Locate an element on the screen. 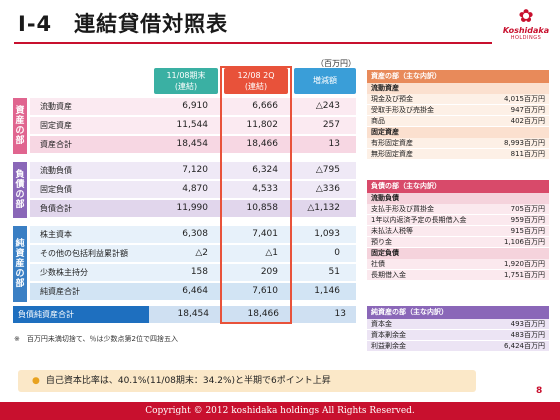 The image size is (560, 420). column-header-change: 増減額 is located at coordinates (325, 81).